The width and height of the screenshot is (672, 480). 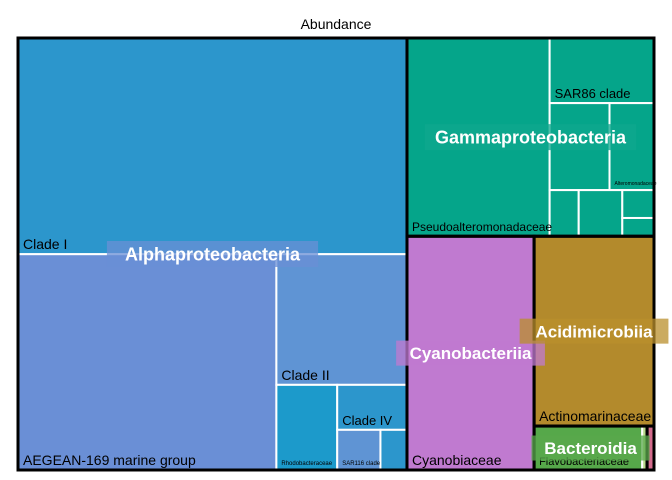 I want to click on leaf-label-sar86-clade: SAR86 clade, so click(x=593, y=93).